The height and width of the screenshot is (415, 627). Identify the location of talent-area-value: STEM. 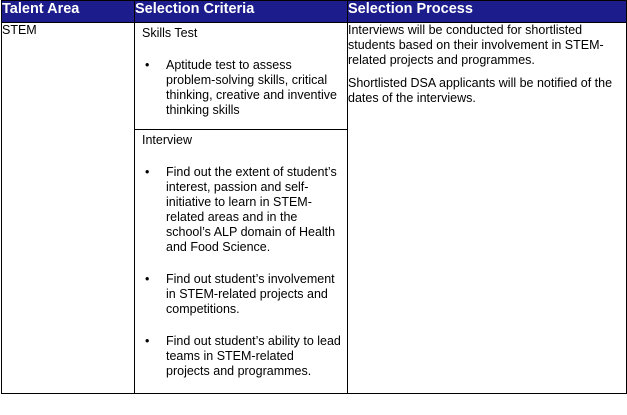
(19, 30).